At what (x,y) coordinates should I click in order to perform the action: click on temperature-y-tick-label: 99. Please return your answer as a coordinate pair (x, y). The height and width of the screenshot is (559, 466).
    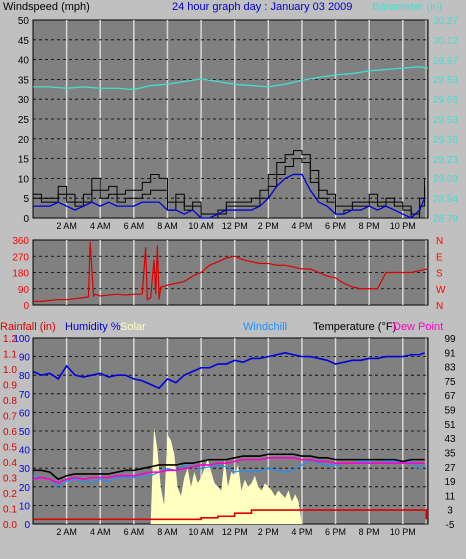
    Looking at the image, I should click on (450, 339).